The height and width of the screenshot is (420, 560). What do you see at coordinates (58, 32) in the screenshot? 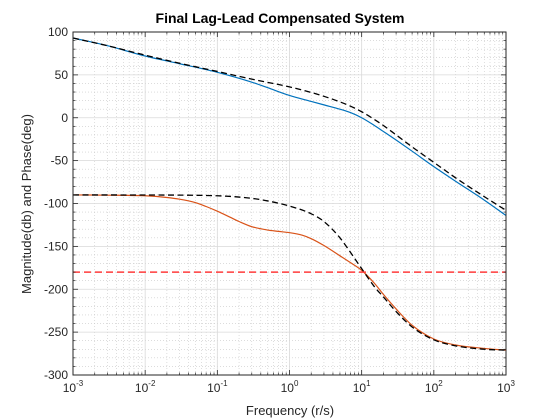
I see `y-tick-label: 100` at bounding box center [58, 32].